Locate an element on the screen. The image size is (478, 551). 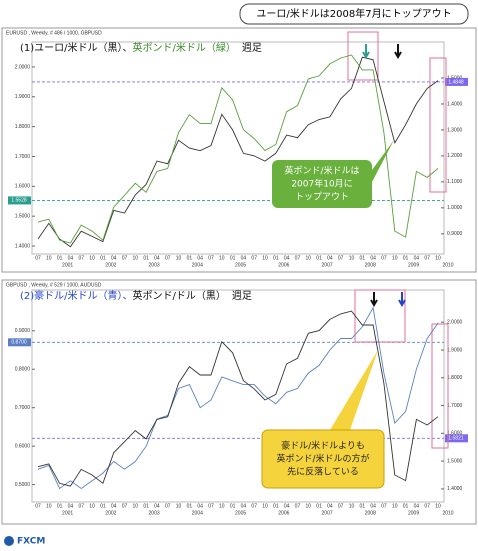
callout-line: 英ポンド/米ドルは is located at coordinates (321, 171).